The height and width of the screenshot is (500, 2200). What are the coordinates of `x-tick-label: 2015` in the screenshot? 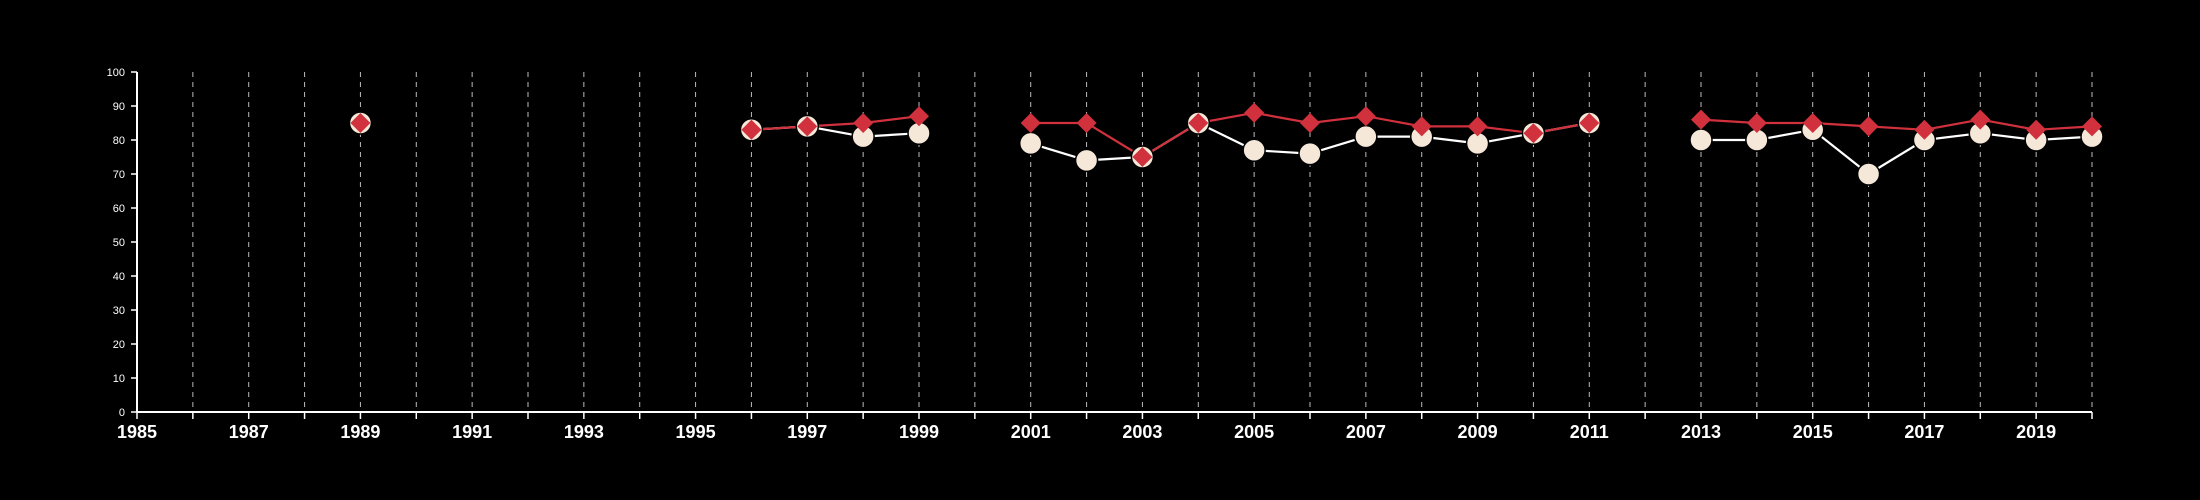 It's located at (1813, 432).